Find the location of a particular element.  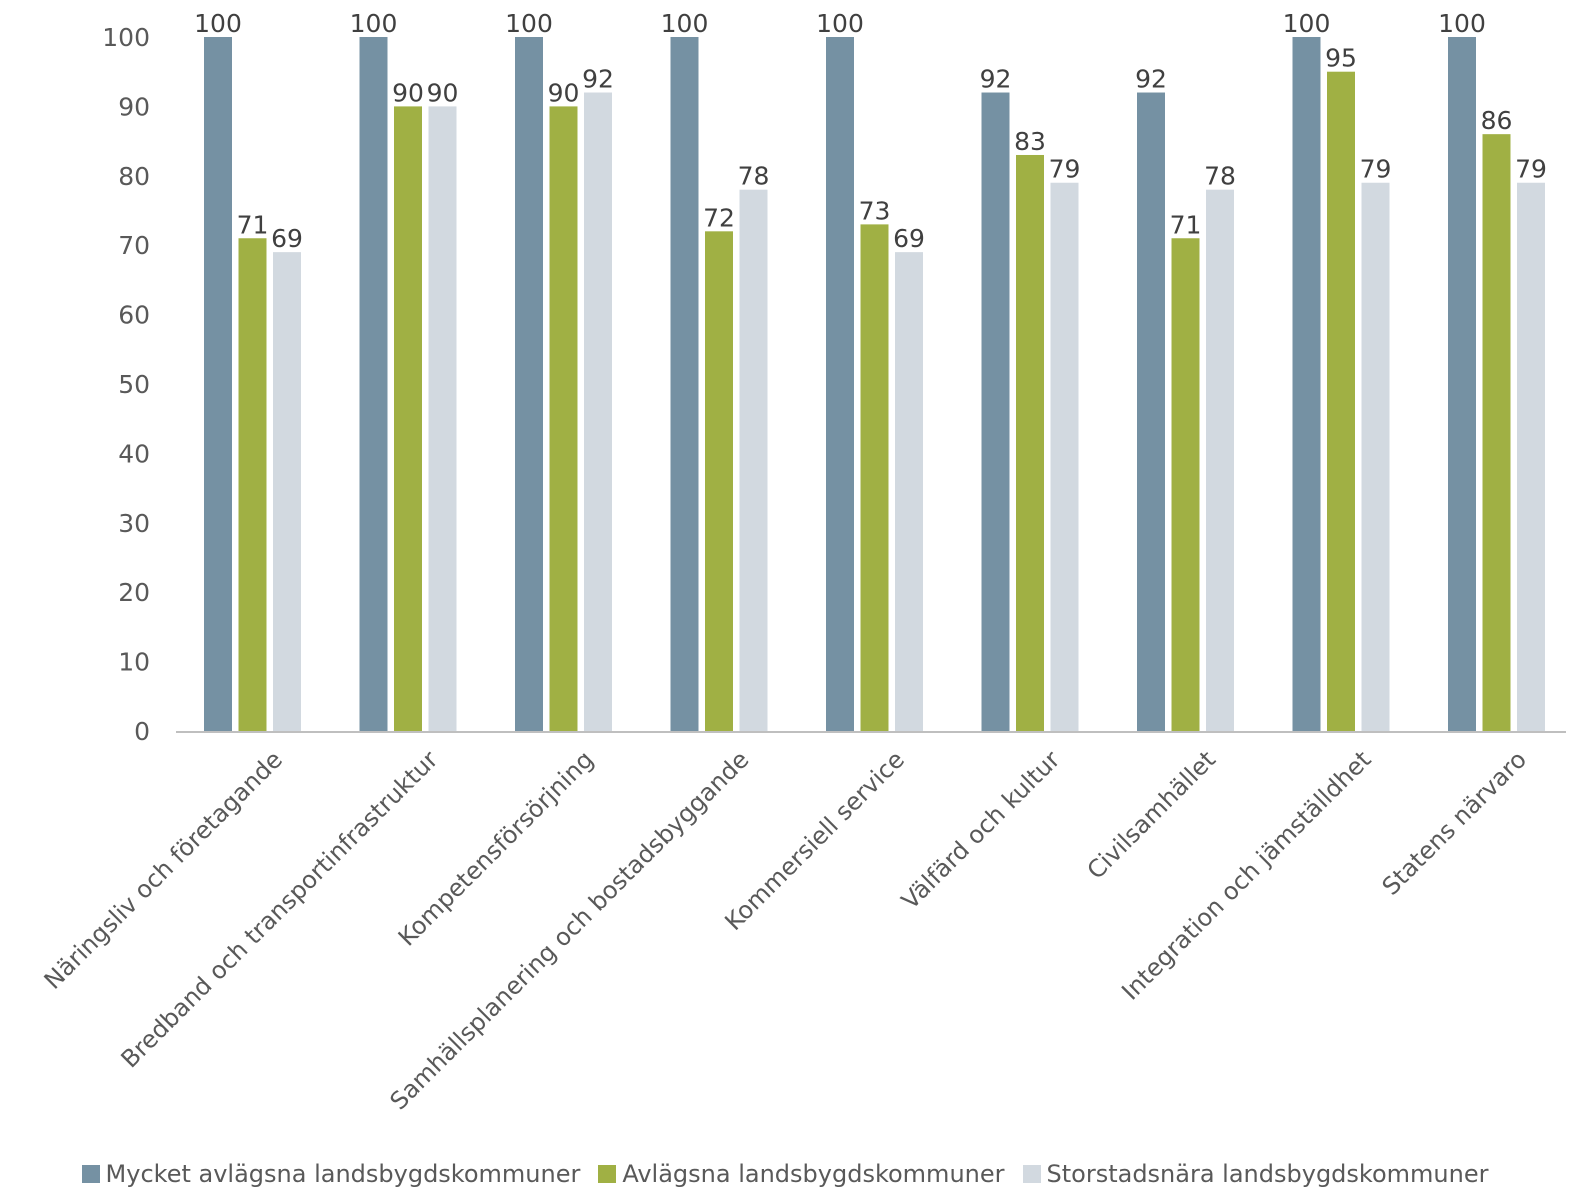

y-tick-label: 90 is located at coordinates (134, 106).